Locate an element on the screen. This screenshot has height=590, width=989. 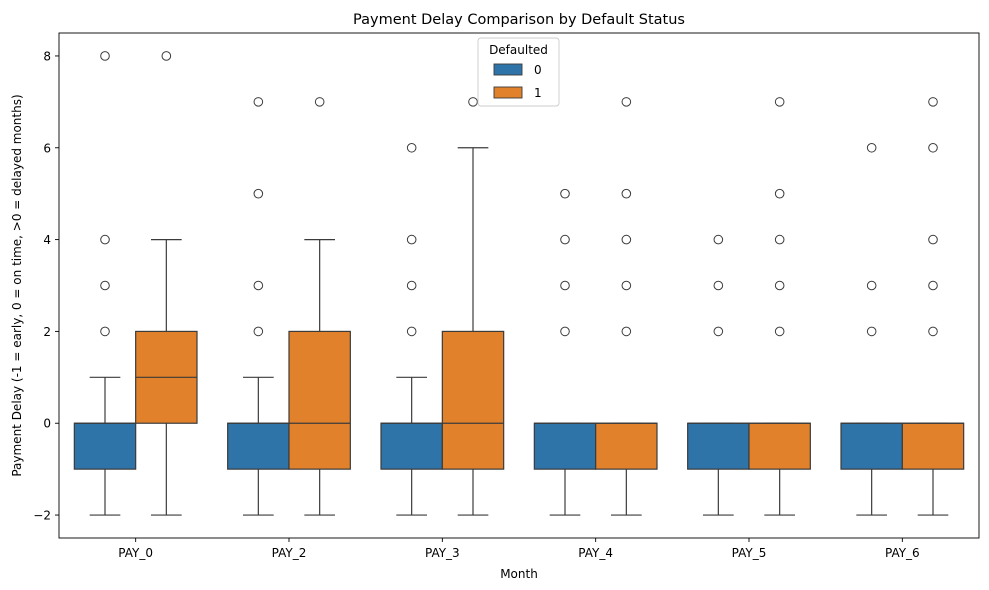
x-axis-label: Month is located at coordinates (519, 574).